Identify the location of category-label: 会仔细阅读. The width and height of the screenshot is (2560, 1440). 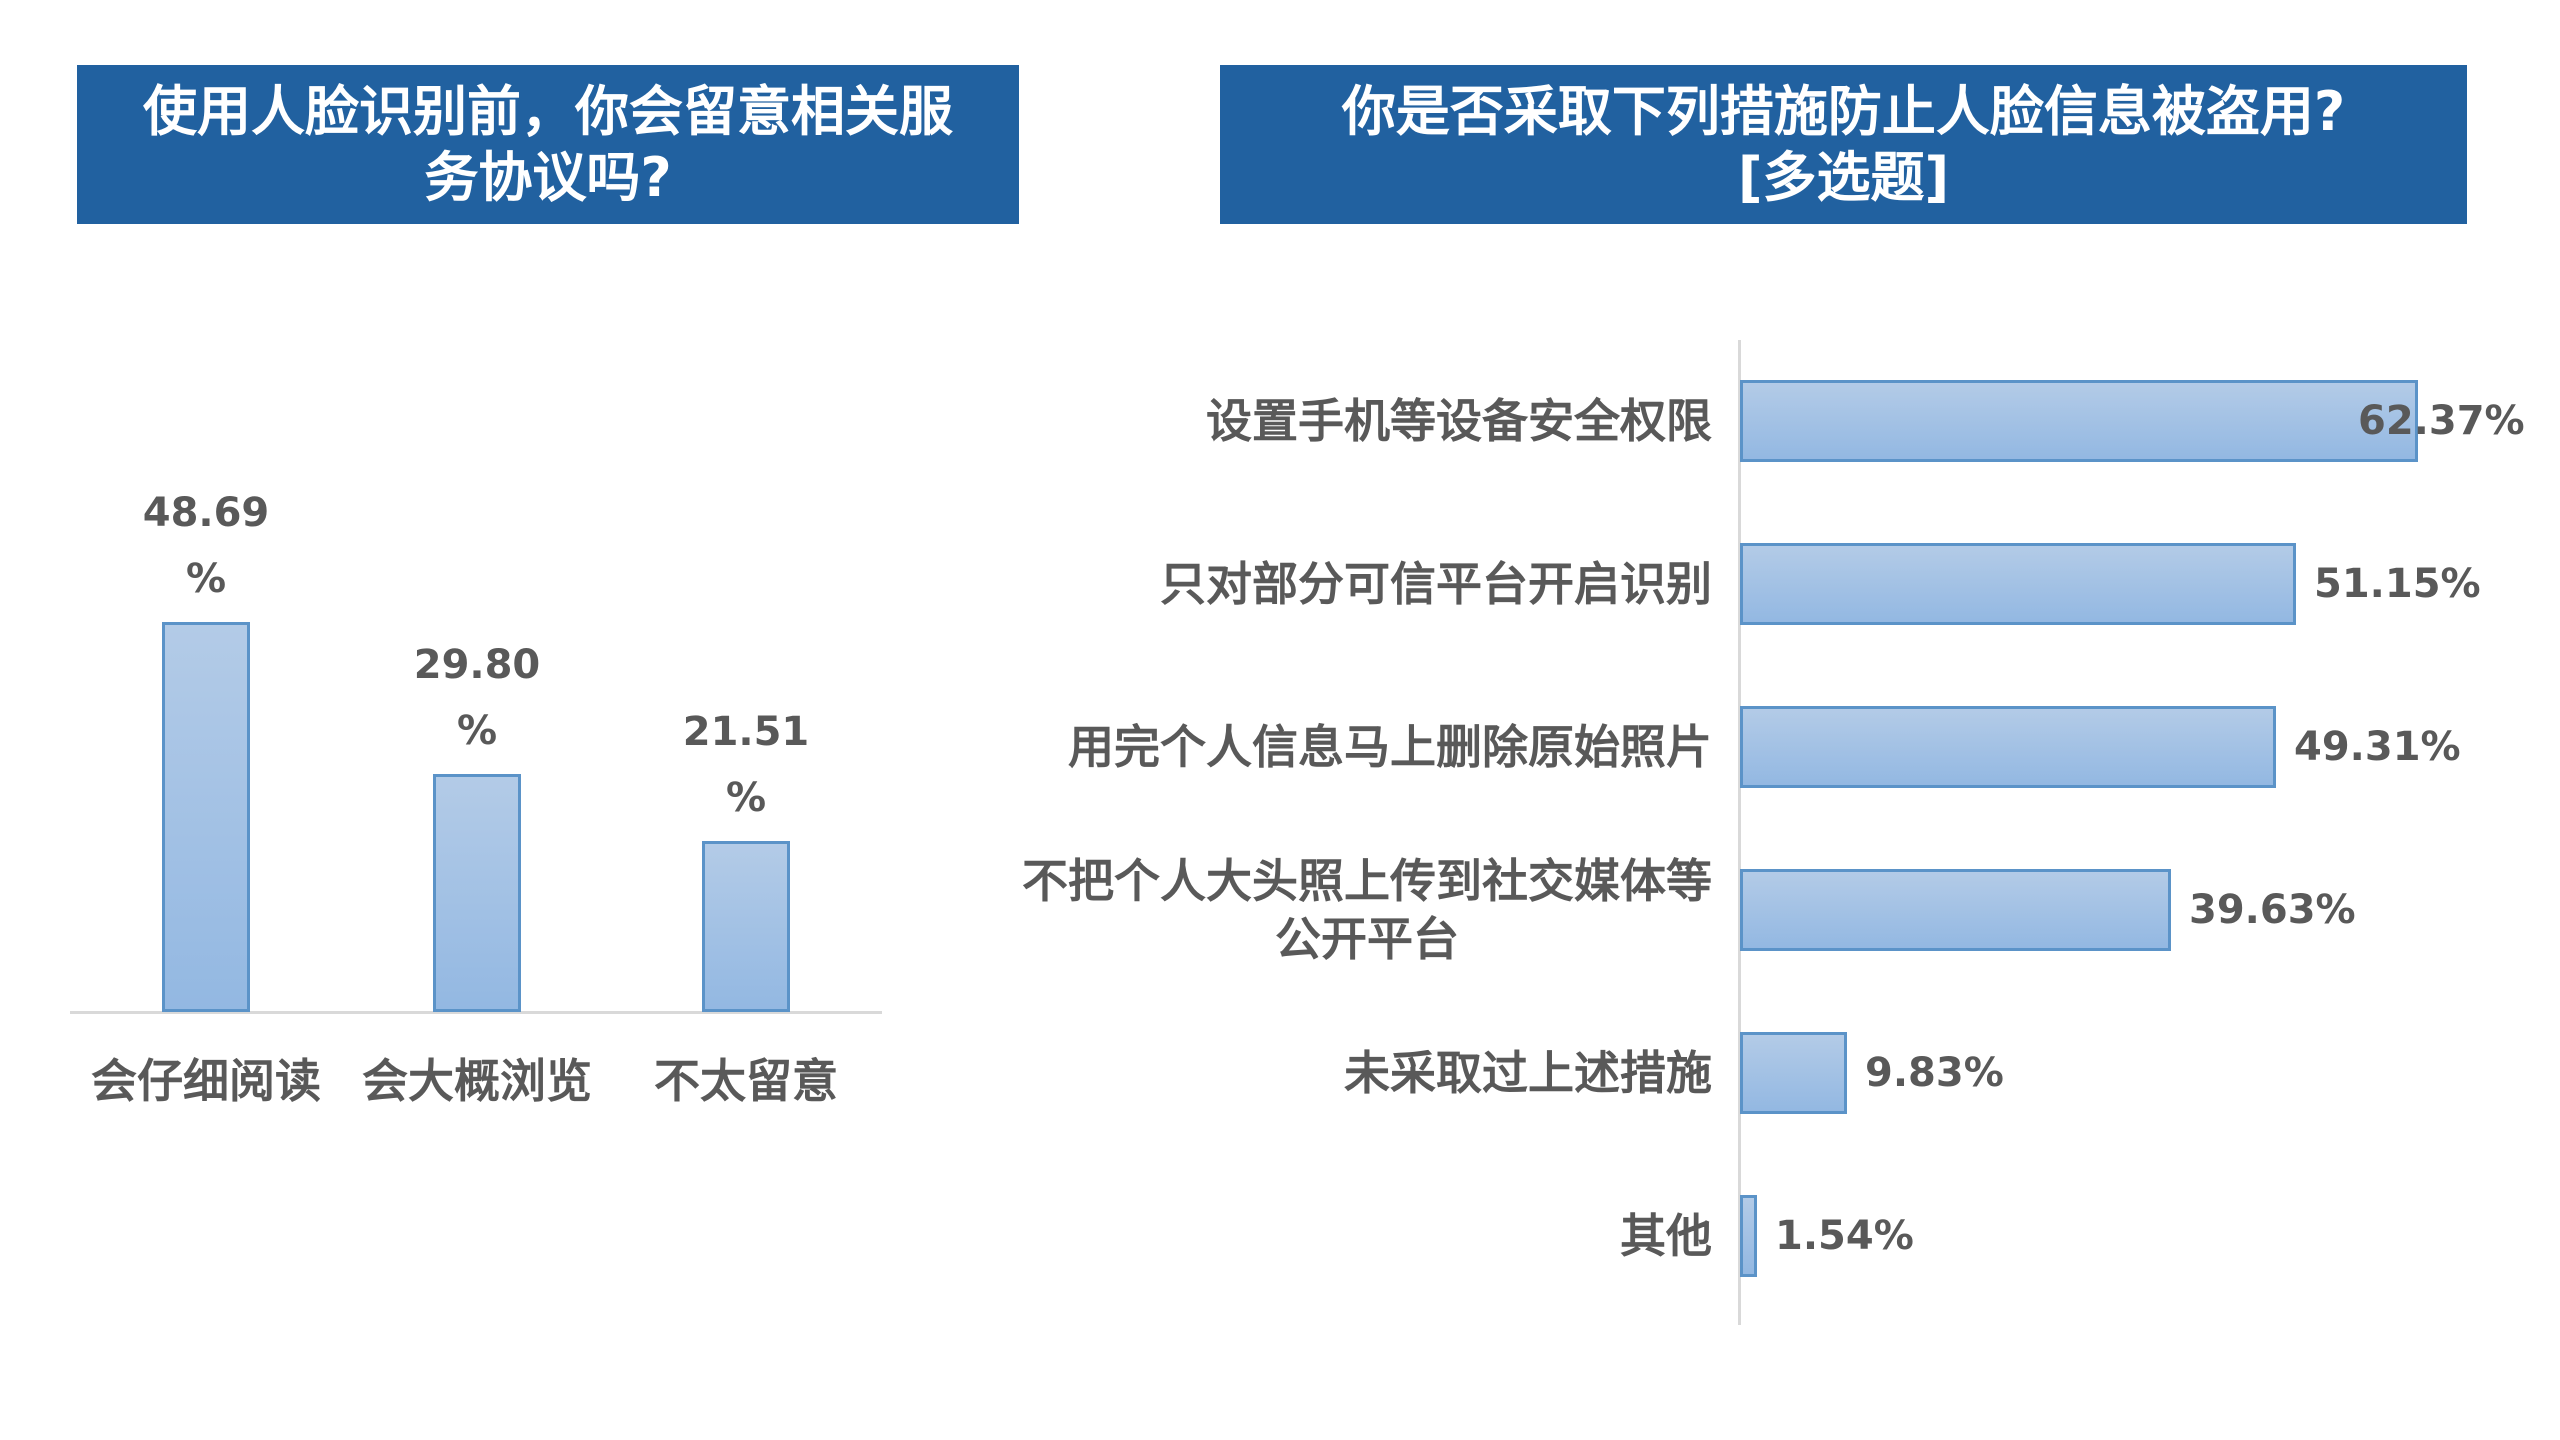
(206, 1081).